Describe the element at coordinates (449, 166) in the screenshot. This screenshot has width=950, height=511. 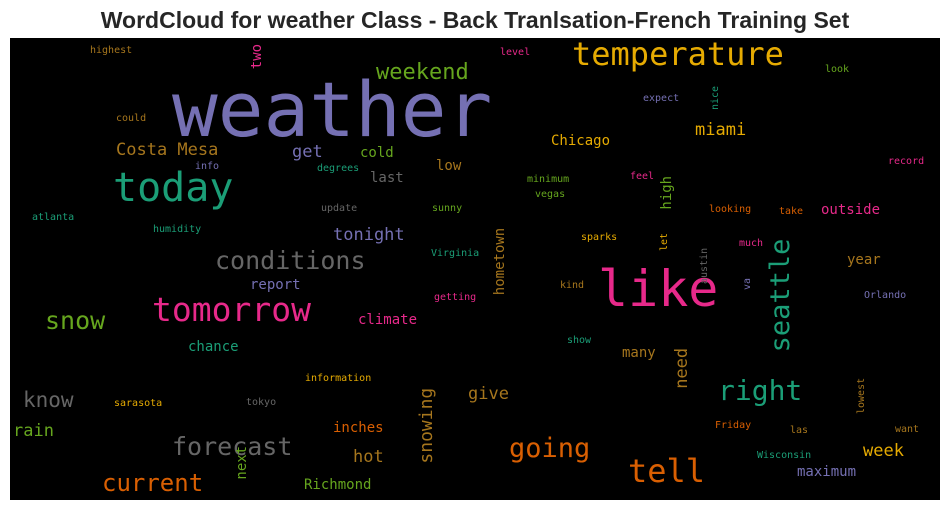
I see `word-low: low` at that location.